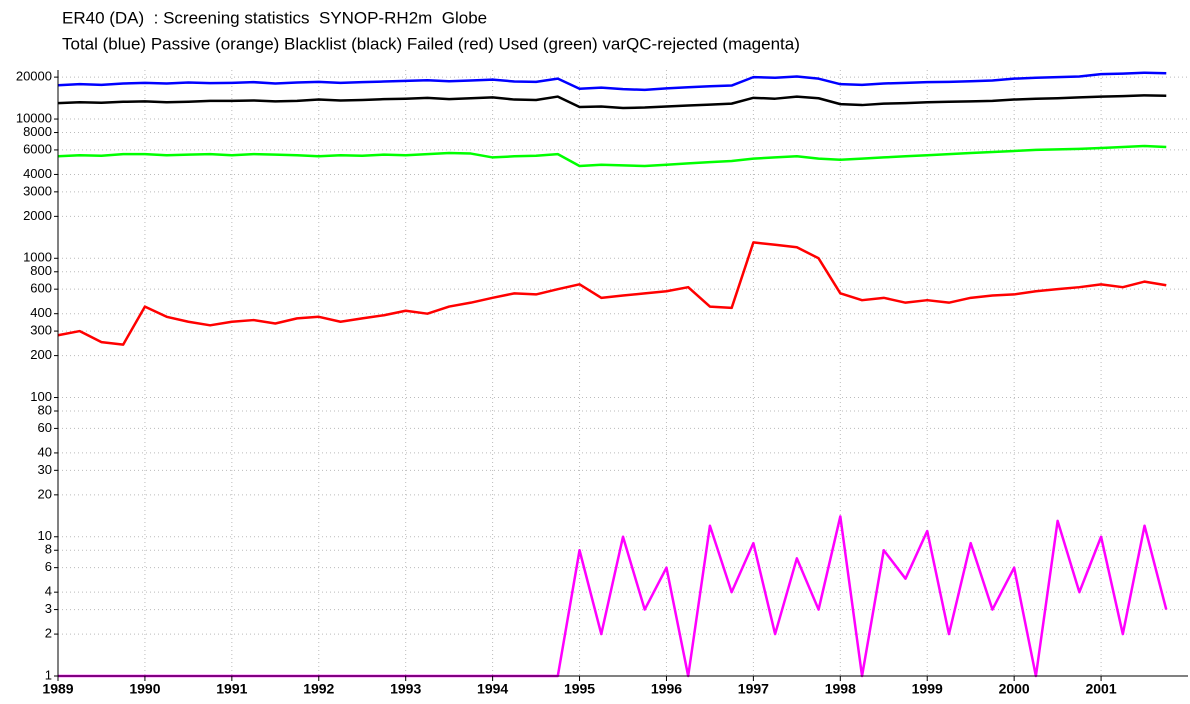 This screenshot has width=1190, height=704. Describe the element at coordinates (37, 173) in the screenshot. I see `y-tick-label: 4000` at that location.